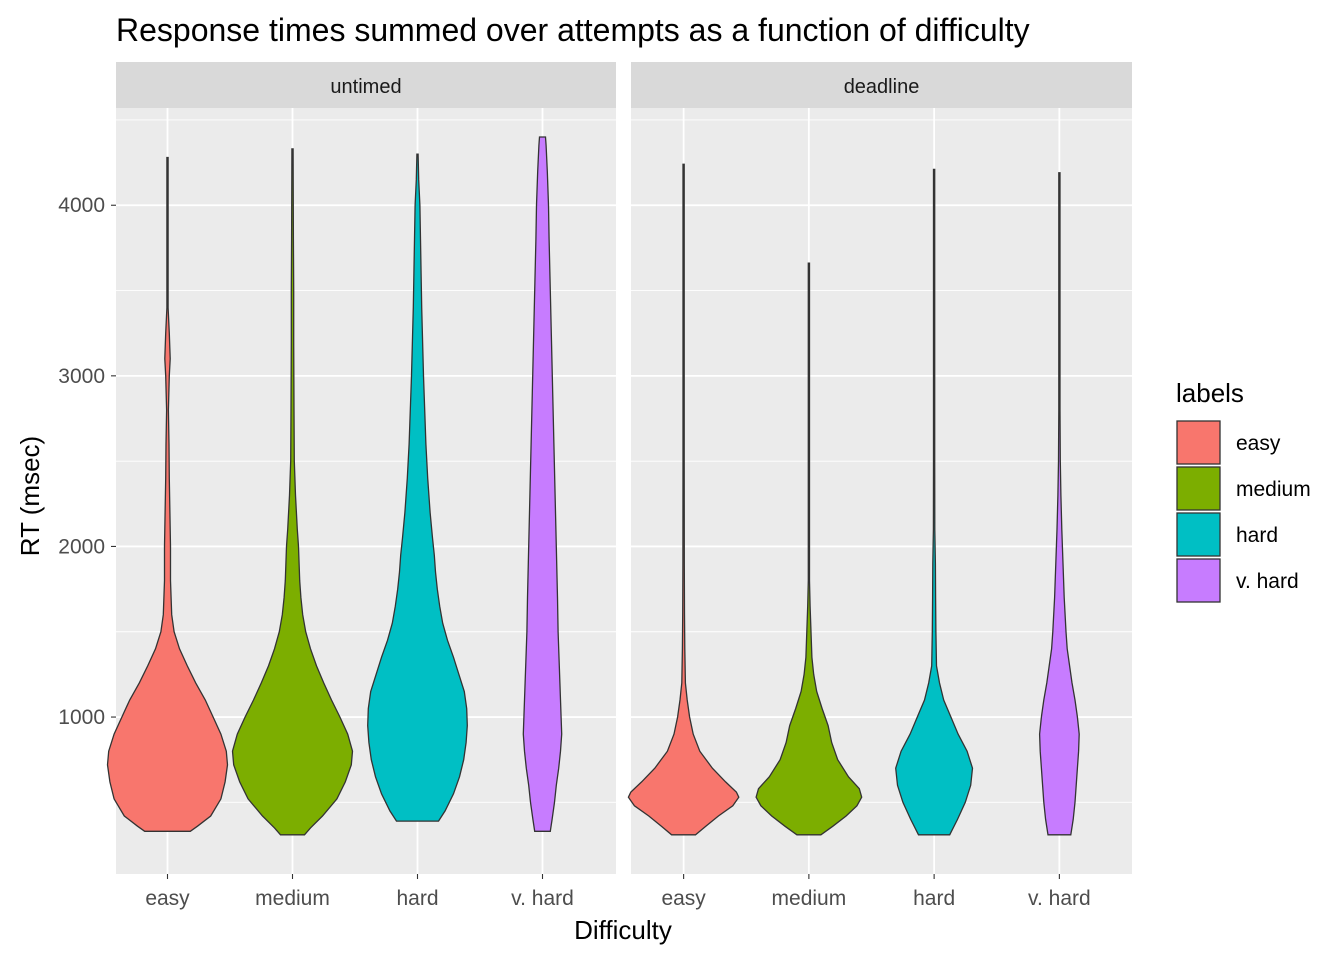 The image size is (1344, 960). What do you see at coordinates (30, 496) in the screenshot?
I see `y-axis-title: RT (msec)` at bounding box center [30, 496].